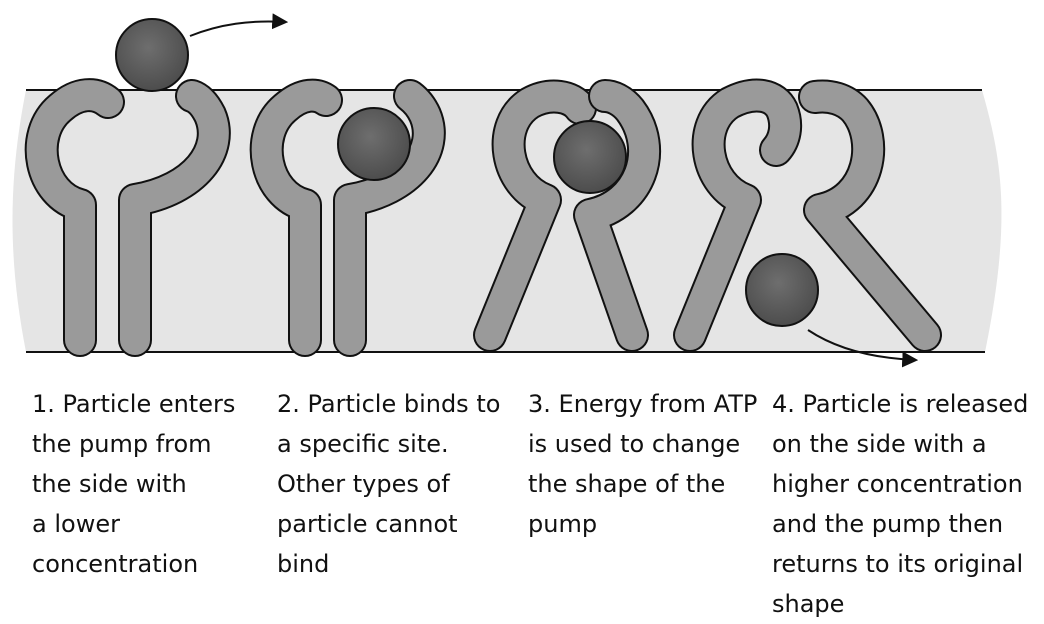 Image resolution: width=1044 pixels, height=624 pixels. What do you see at coordinates (303, 564) in the screenshot?
I see `caption-line: bind` at bounding box center [303, 564].